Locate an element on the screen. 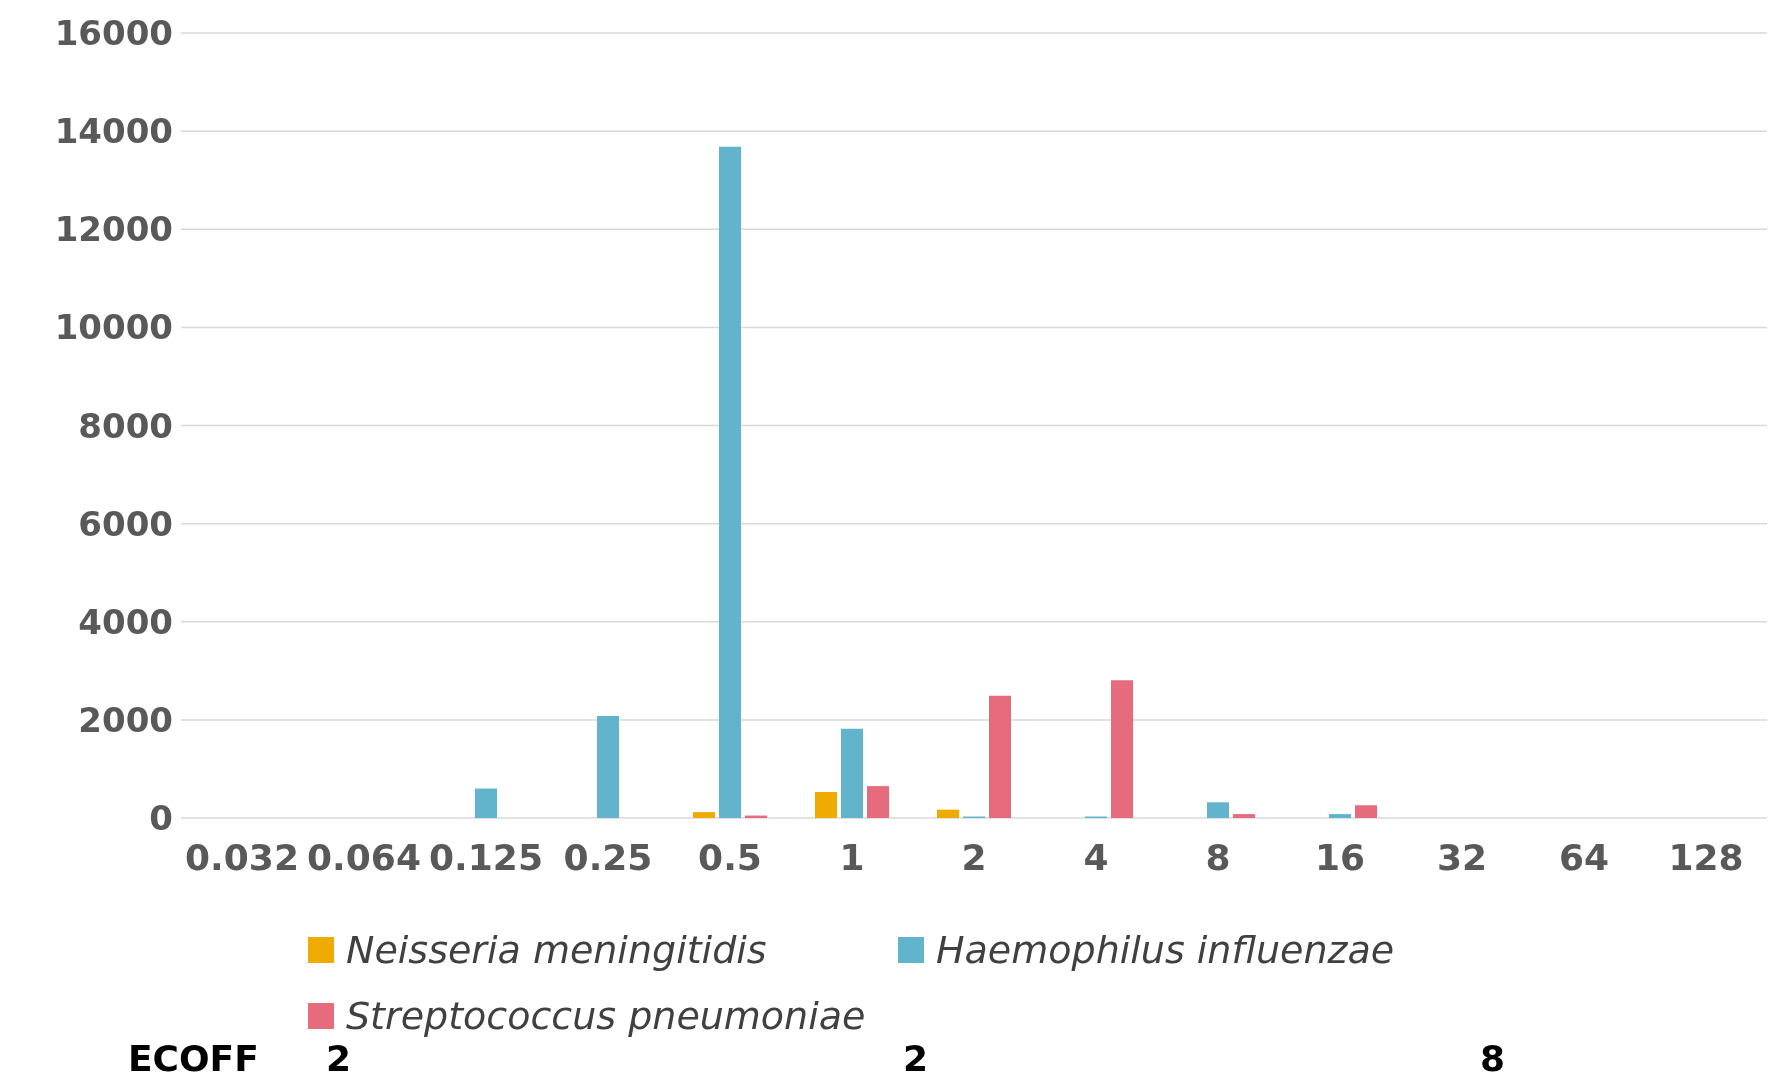 The height and width of the screenshot is (1088, 1772). x-tick-label: 64 is located at coordinates (1584, 857).